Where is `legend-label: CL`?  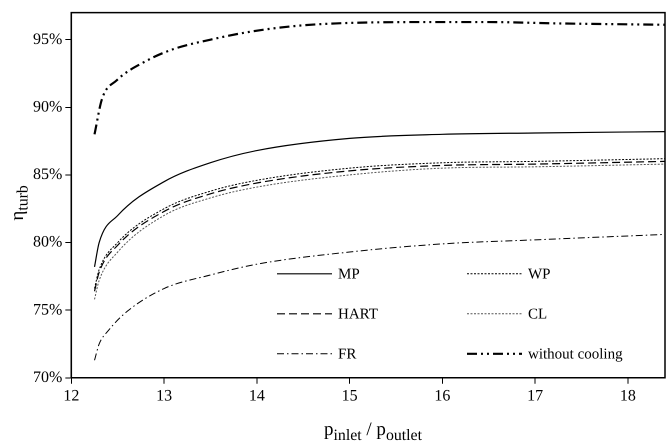
legend-label: CL is located at coordinates (538, 314).